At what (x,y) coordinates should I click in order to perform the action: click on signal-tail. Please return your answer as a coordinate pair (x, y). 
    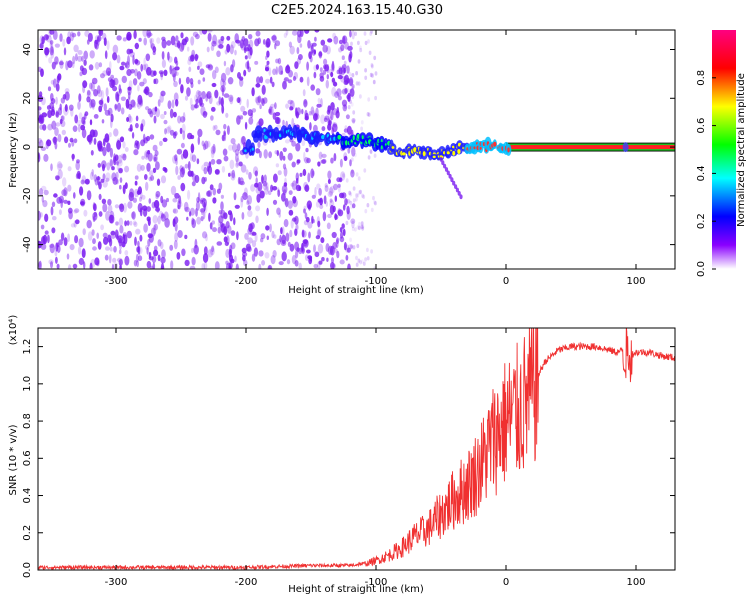
    Looking at the image, I should click on (443, 163).